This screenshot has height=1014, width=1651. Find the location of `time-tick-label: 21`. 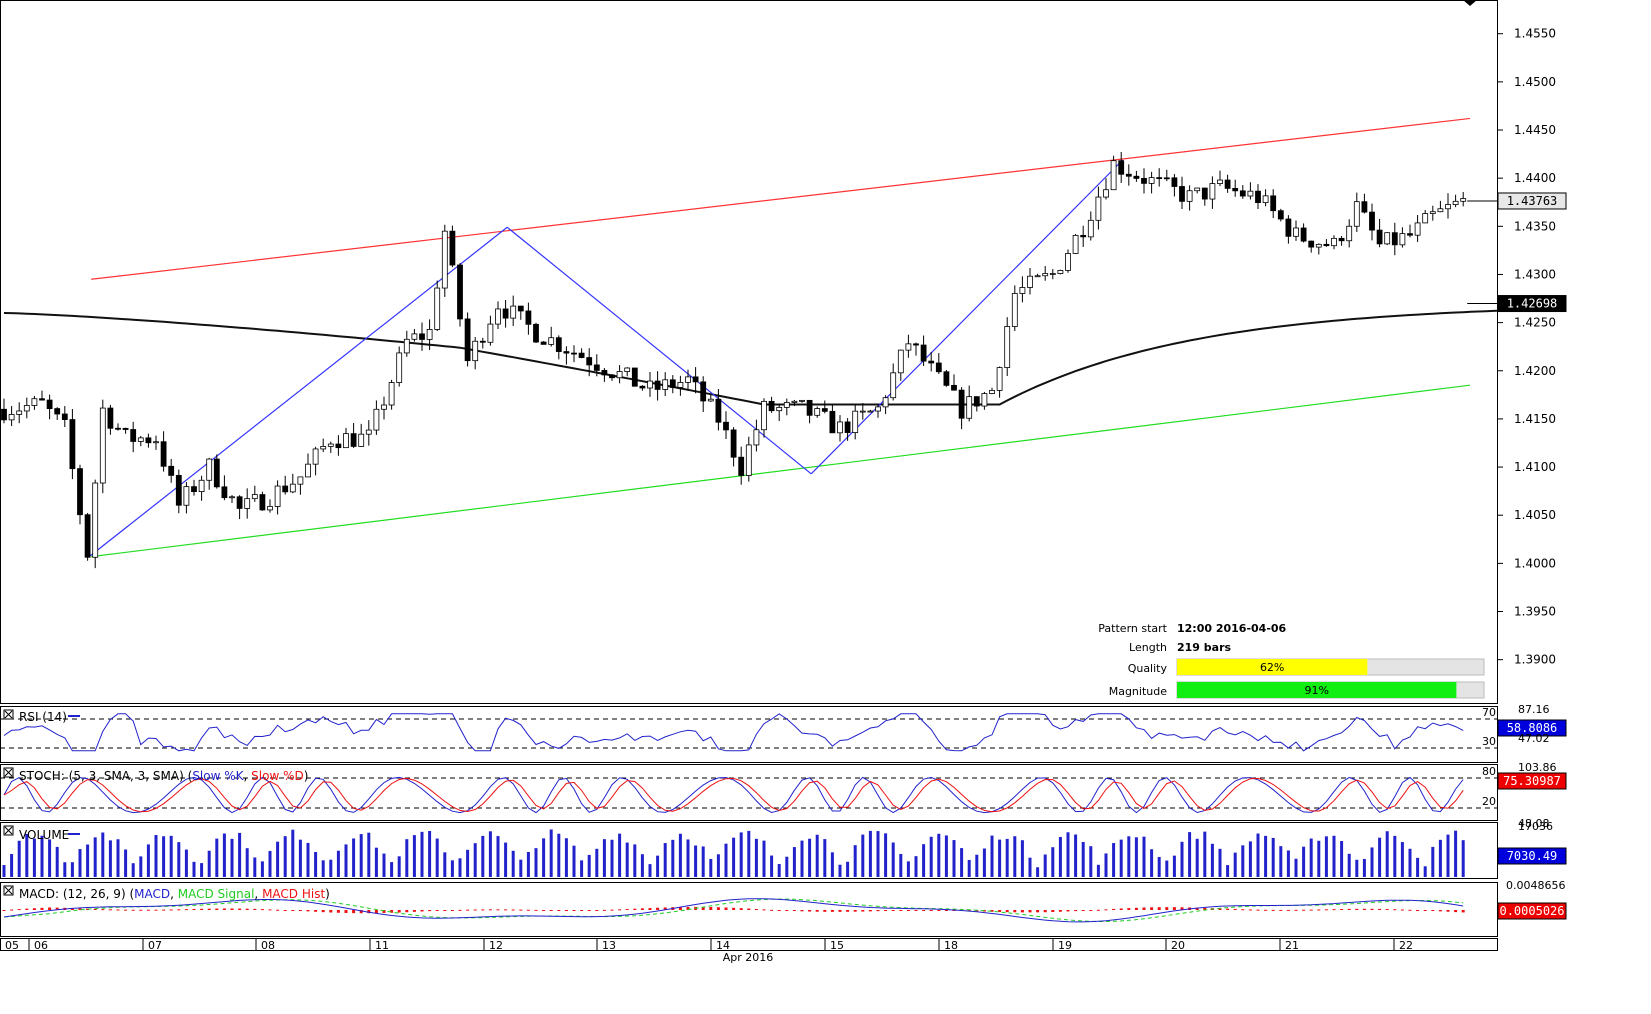

time-tick-label: 21 is located at coordinates (1292, 945).